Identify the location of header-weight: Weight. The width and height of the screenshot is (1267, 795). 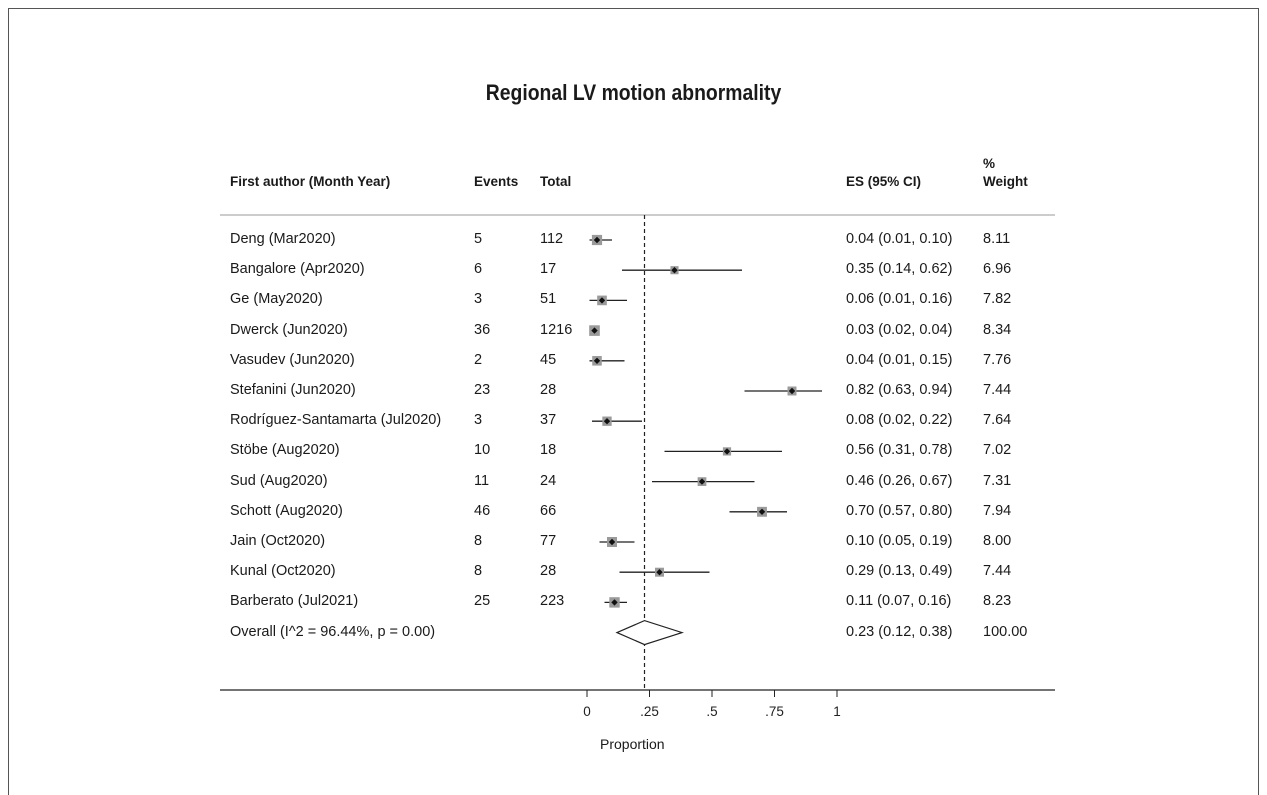
(1005, 181).